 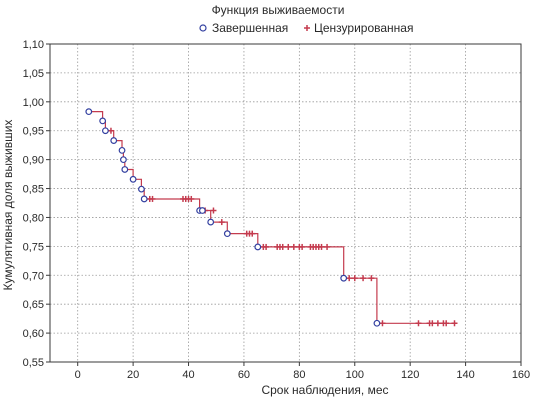 I want to click on y-tick-label: 0,80, so click(x=33, y=218).